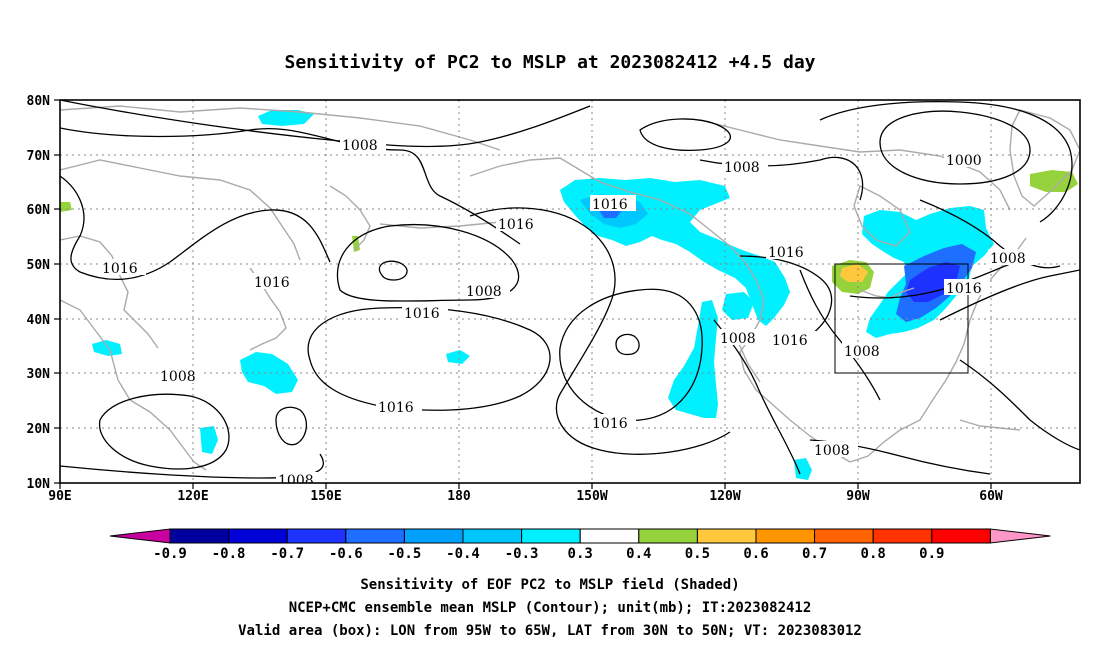 This screenshot has width=1100, height=650. What do you see at coordinates (693, 359) in the screenshot?
I see `shade-cyan-na-west-coast` at bounding box center [693, 359].